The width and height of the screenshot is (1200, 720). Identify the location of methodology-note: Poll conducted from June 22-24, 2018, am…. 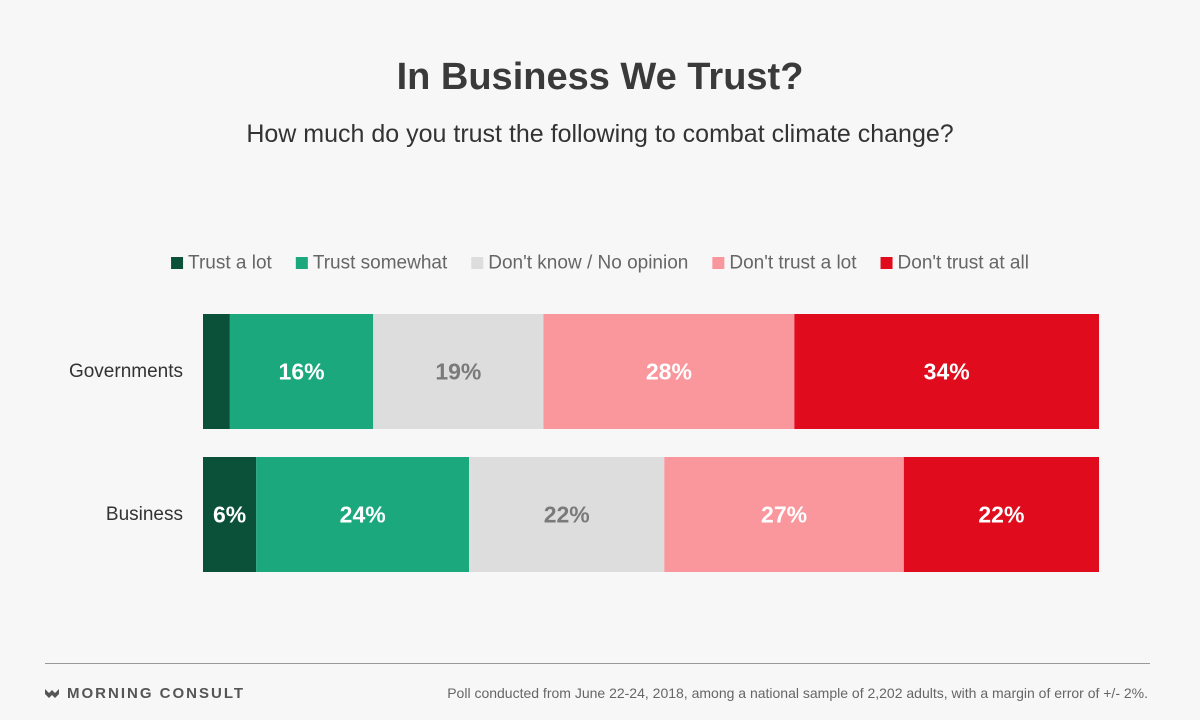
(797, 693).